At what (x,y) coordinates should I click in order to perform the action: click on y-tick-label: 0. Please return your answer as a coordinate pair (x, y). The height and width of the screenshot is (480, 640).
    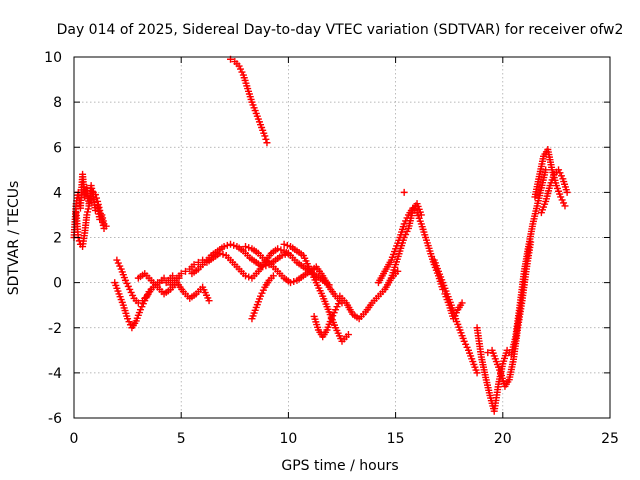
    Looking at the image, I should click on (57, 284).